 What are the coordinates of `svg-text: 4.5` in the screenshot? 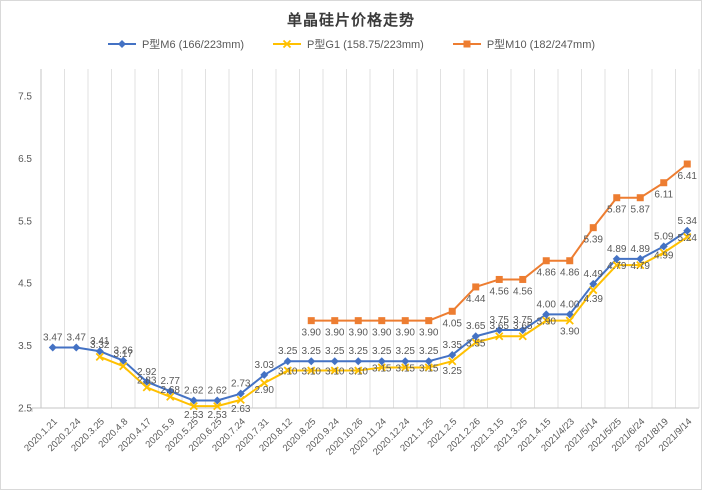 It's located at (25, 284).